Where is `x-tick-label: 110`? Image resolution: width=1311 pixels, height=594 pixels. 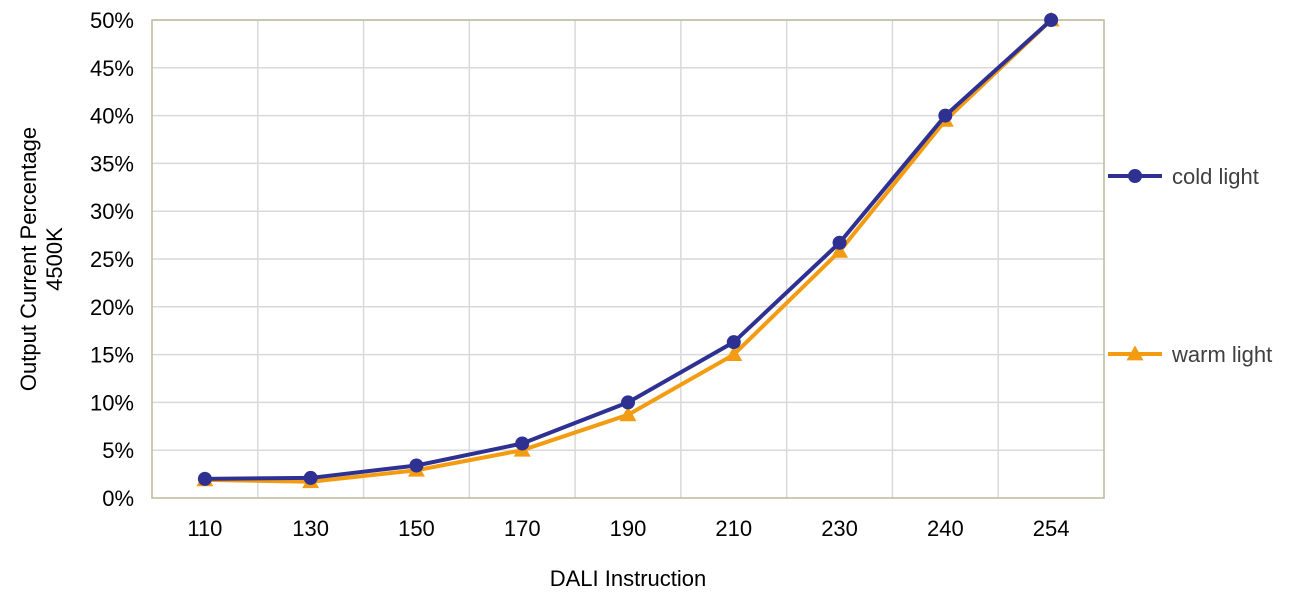 x-tick-label: 110 is located at coordinates (204, 528).